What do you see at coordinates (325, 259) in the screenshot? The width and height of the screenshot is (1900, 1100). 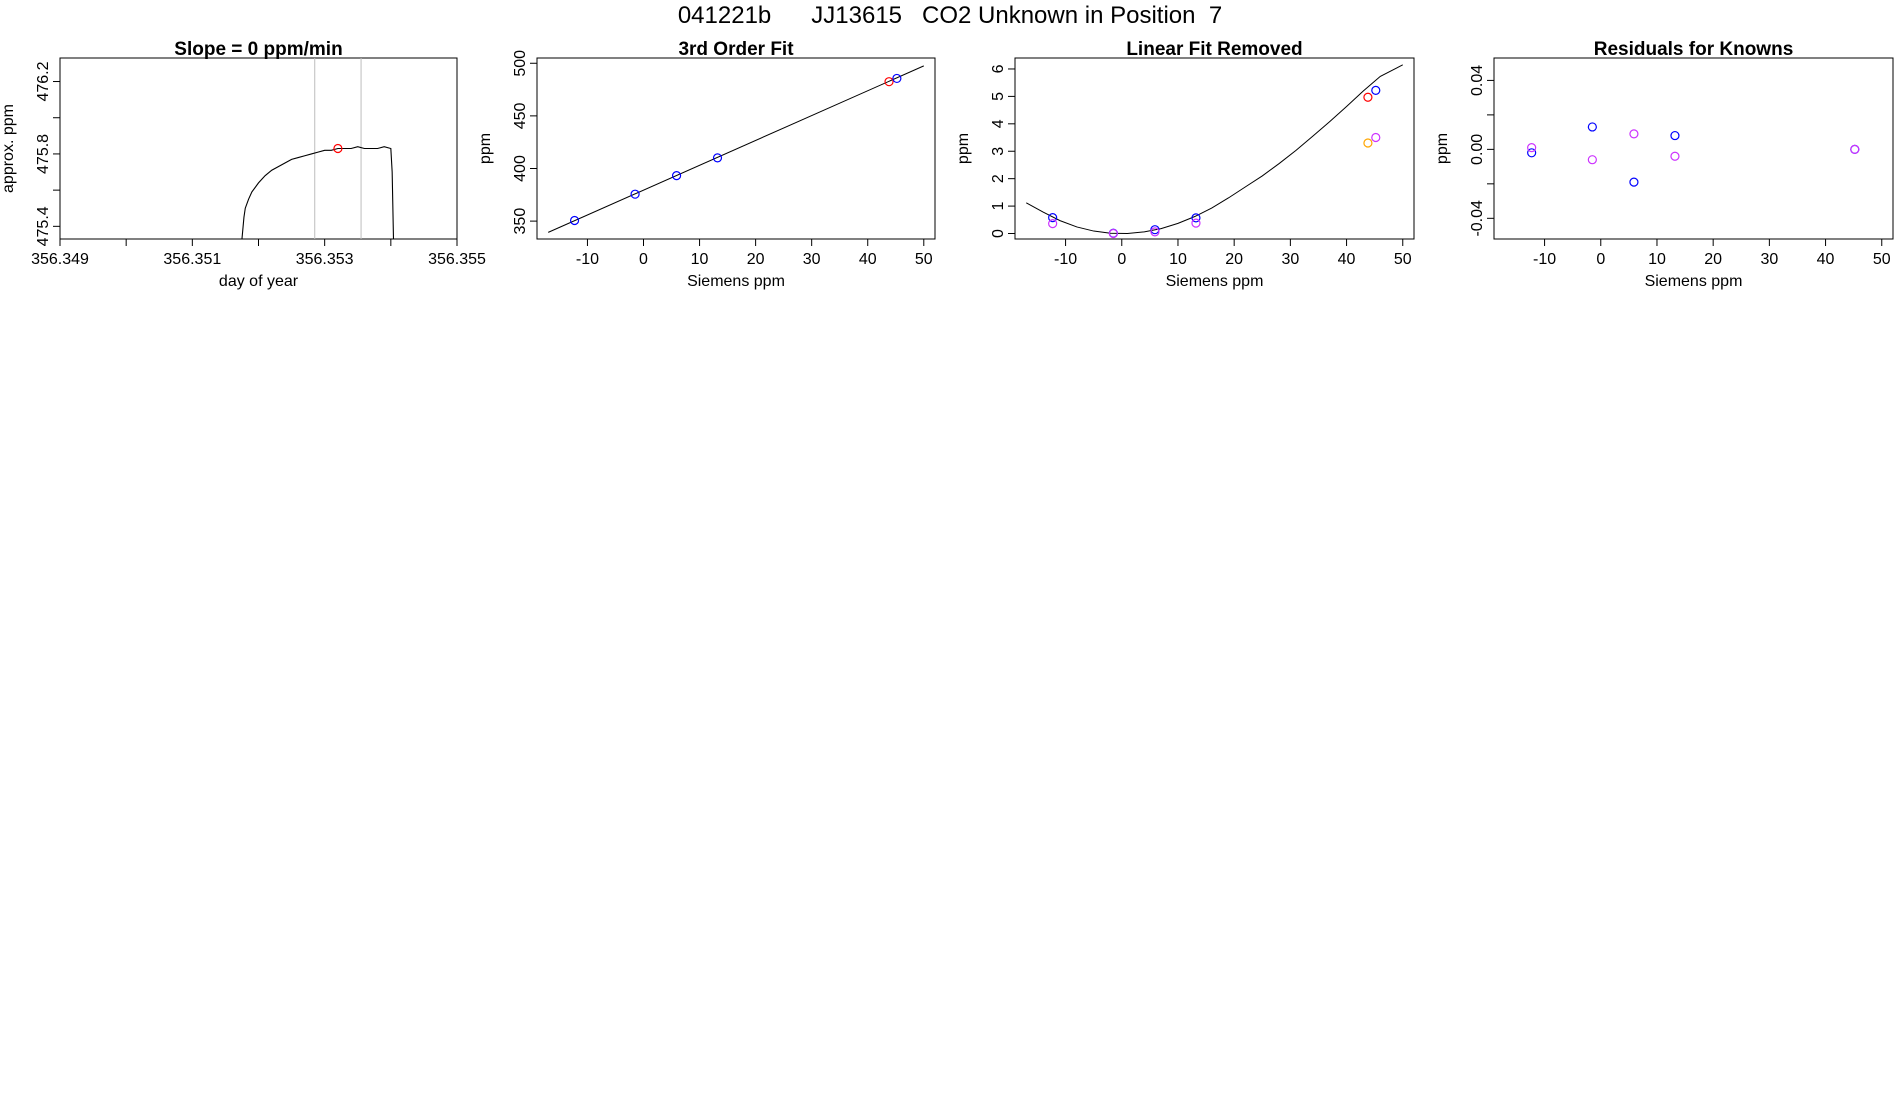 I see `x-tick-label: 356.353` at bounding box center [325, 259].